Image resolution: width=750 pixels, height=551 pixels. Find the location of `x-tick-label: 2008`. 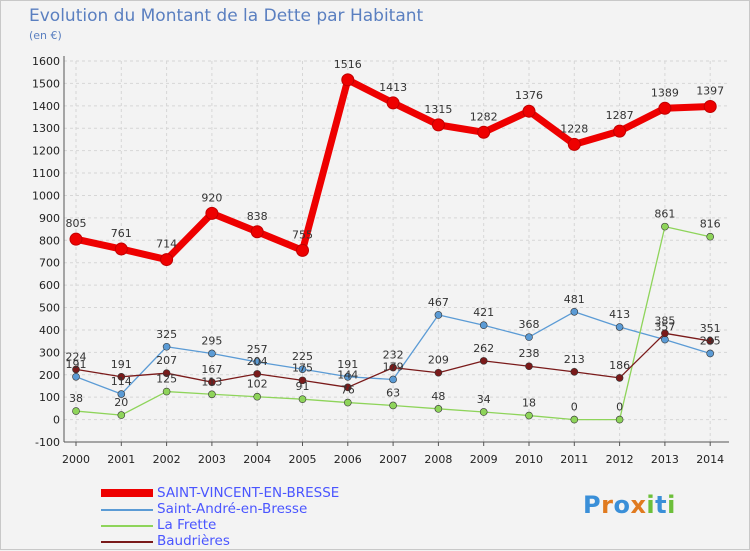

x-tick-label: 2008 is located at coordinates (438, 459).